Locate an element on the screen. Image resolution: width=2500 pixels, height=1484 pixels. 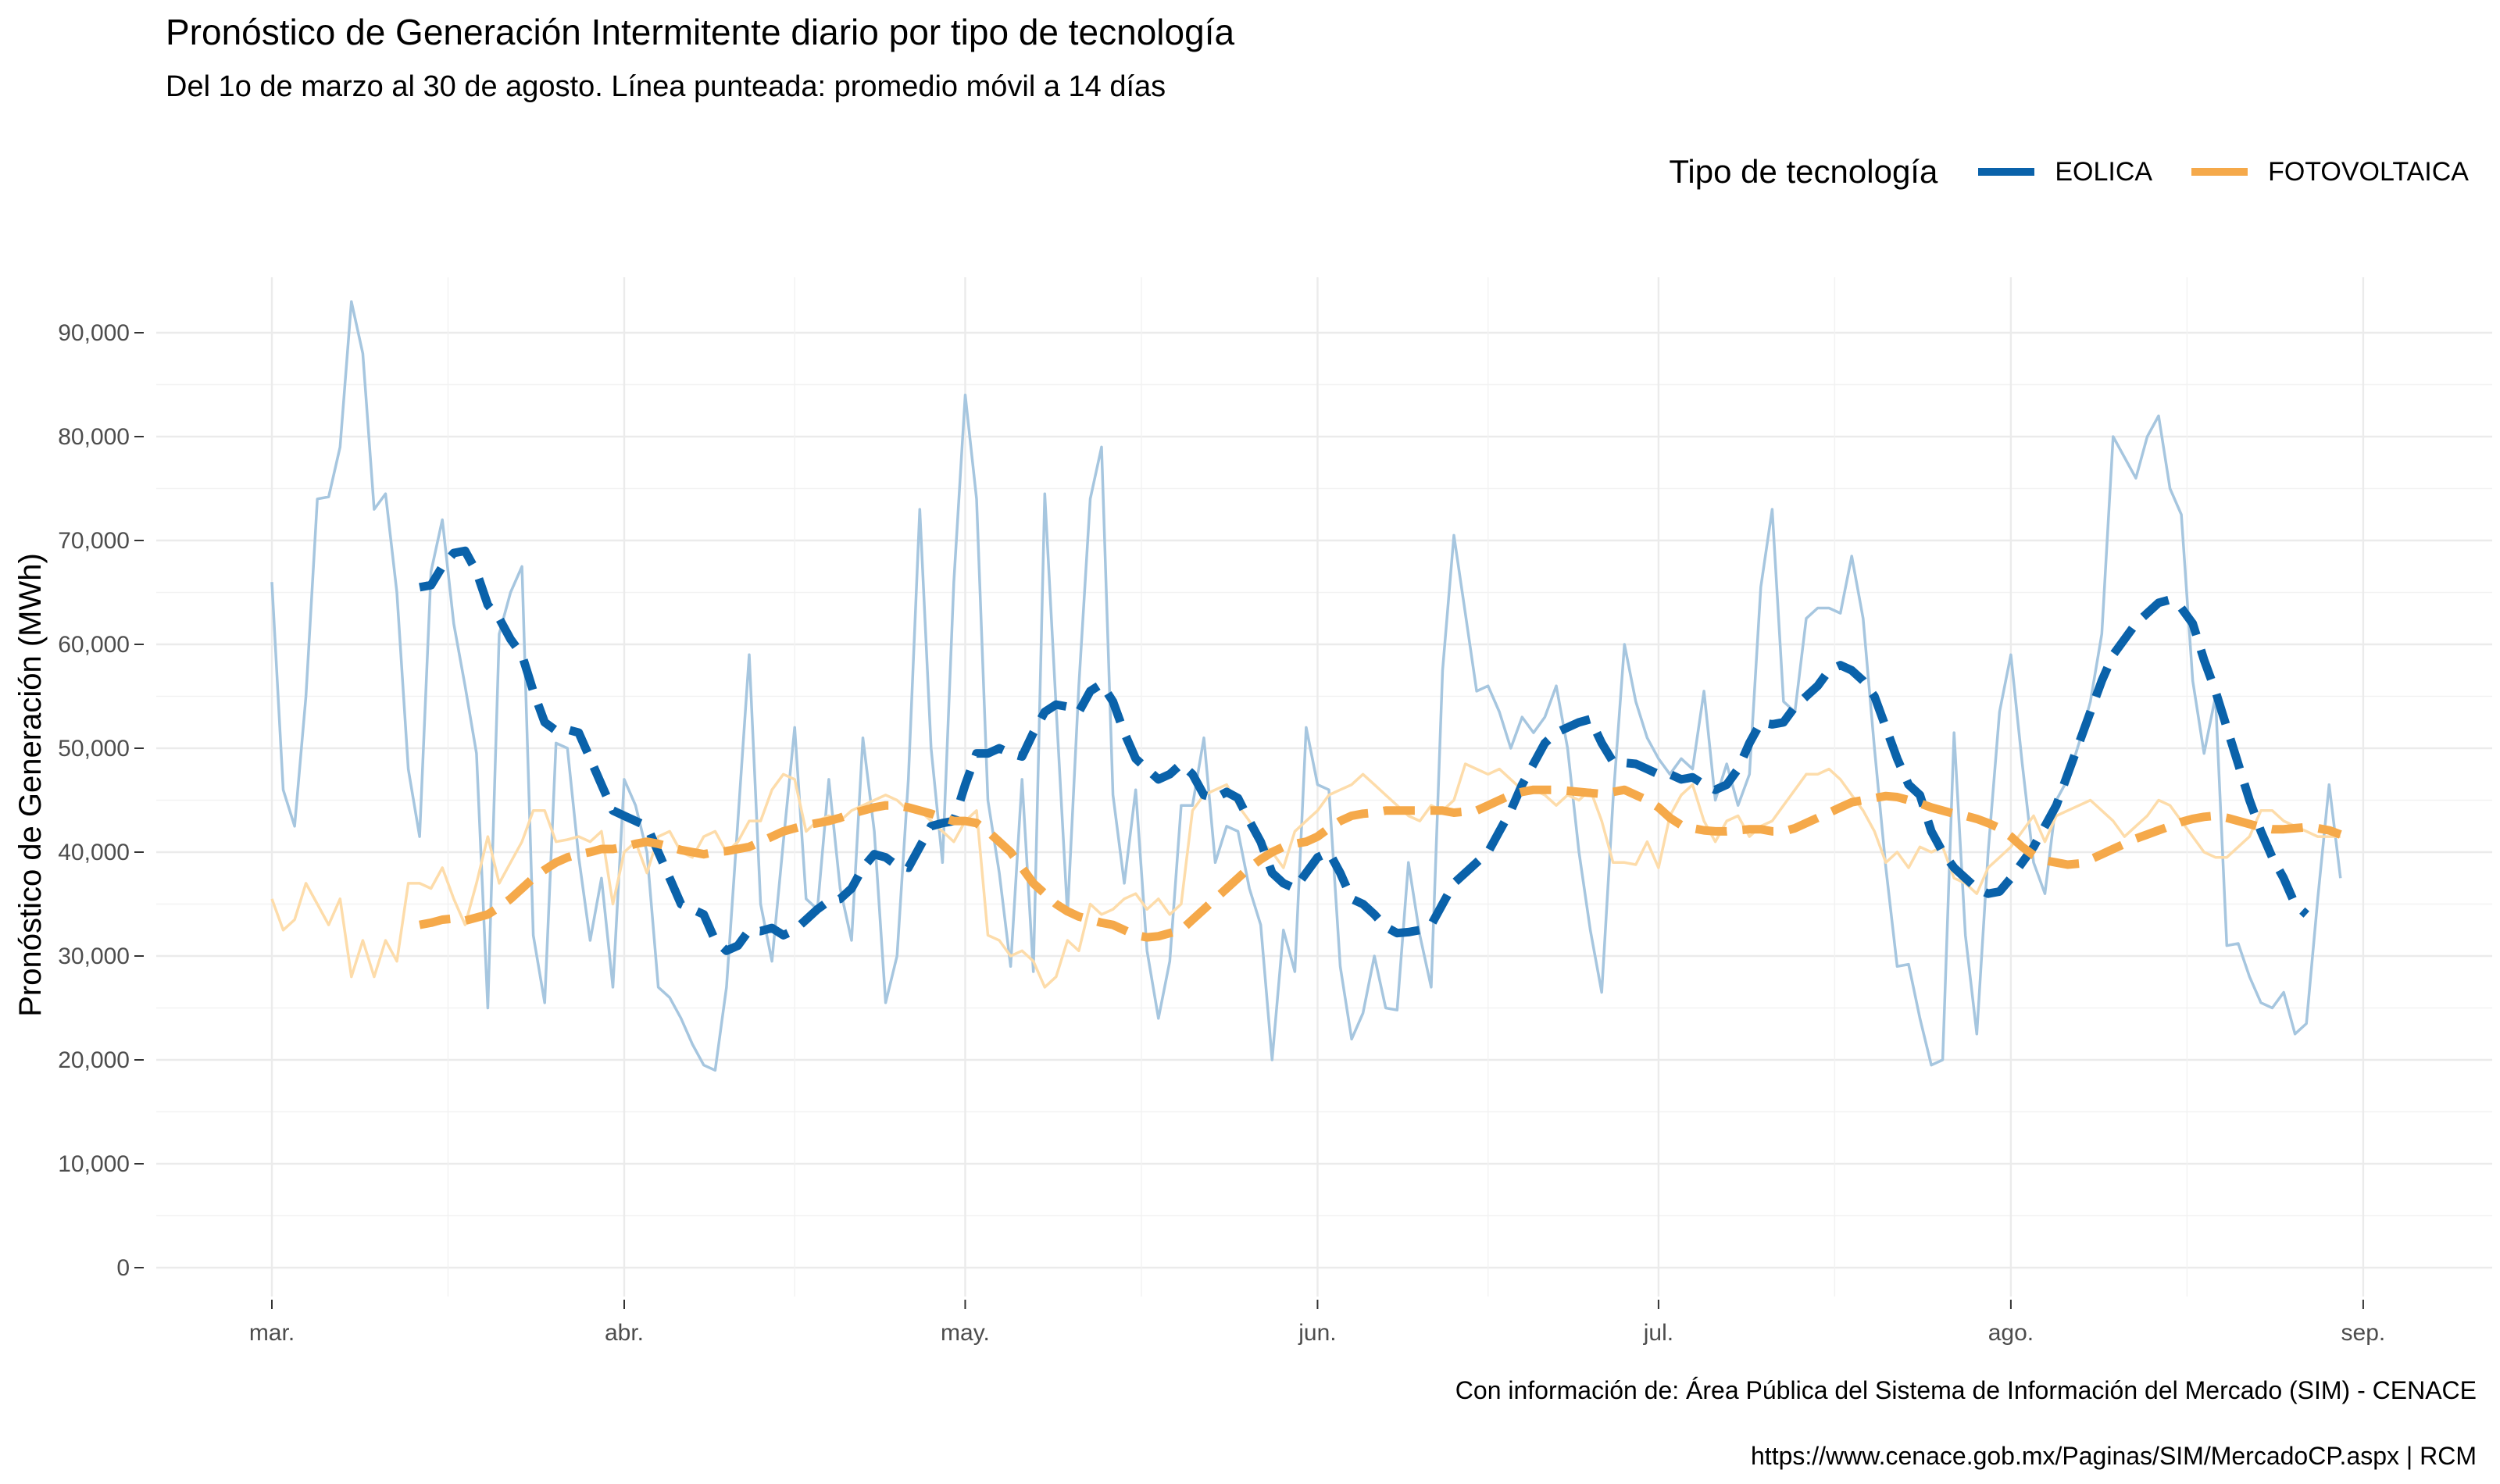
legend-title: Tipo de tecnología is located at coordinates (1803, 171).